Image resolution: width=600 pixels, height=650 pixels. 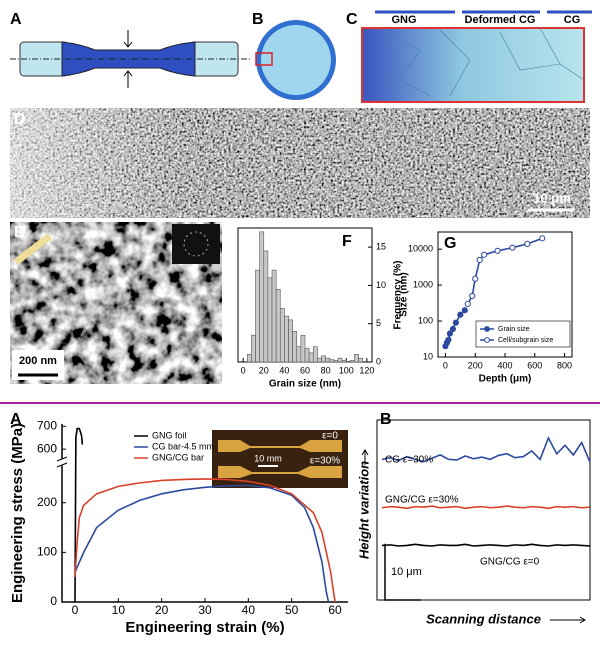 What do you see at coordinates (423, 284) in the screenshot?
I see `y-tick-label: 1000` at bounding box center [423, 284].